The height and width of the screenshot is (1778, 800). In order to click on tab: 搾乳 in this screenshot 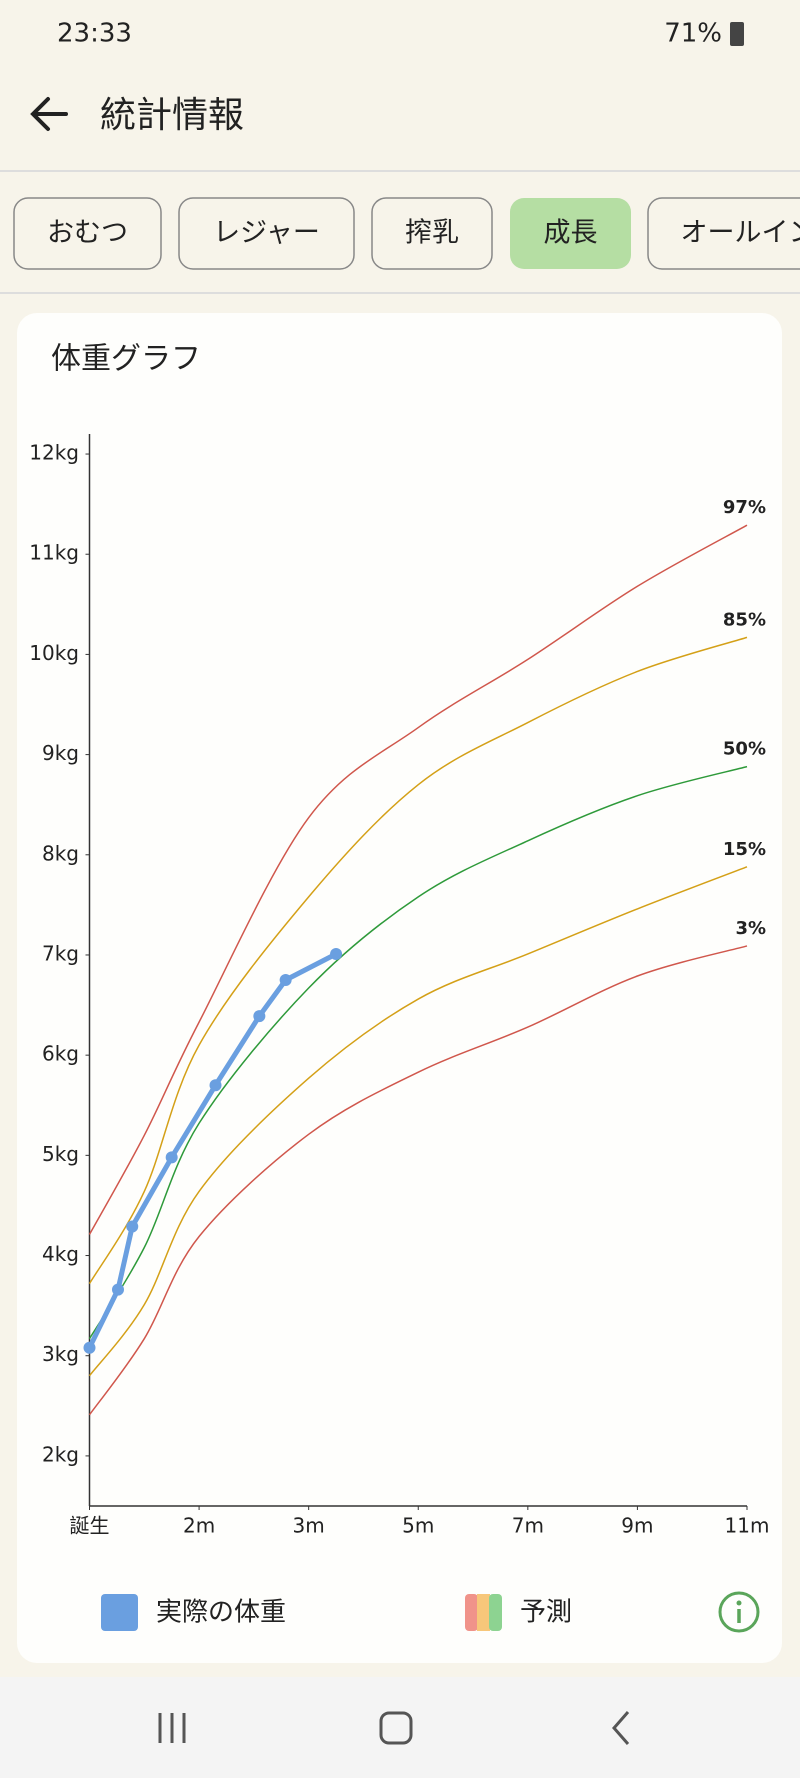, I will do `click(432, 233)`.